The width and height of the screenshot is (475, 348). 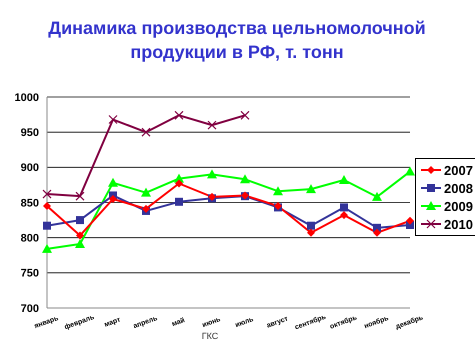 I want to click on y-tick-label: 750, so click(x=29, y=274).